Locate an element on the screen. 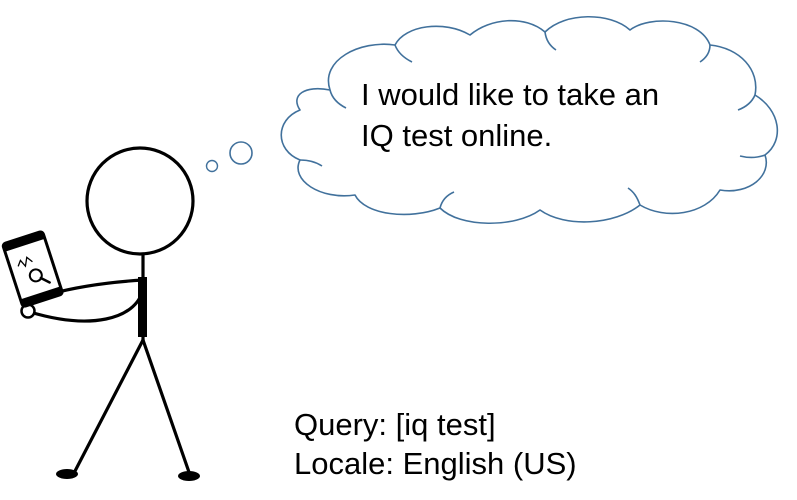 The image size is (797, 500). figure-leg-left is located at coordinates (108, 406).